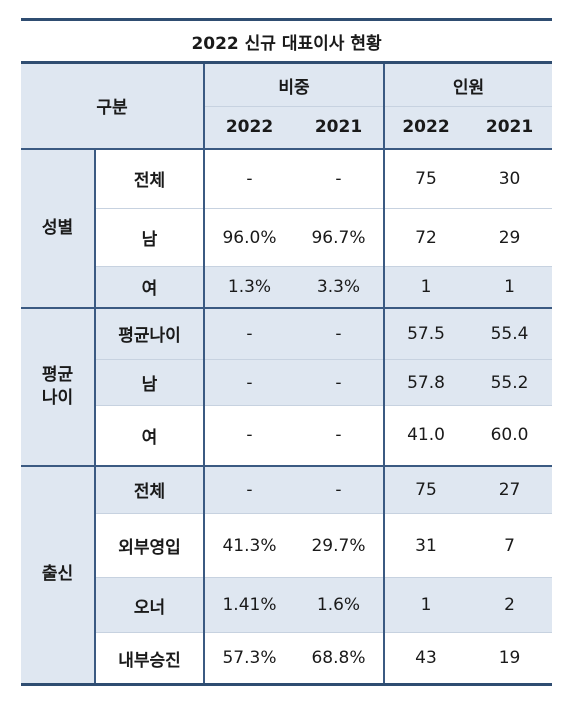 The width and height of the screenshot is (573, 703). Describe the element at coordinates (339, 545) in the screenshot. I see `cell-share-2021: 29.7%` at that location.